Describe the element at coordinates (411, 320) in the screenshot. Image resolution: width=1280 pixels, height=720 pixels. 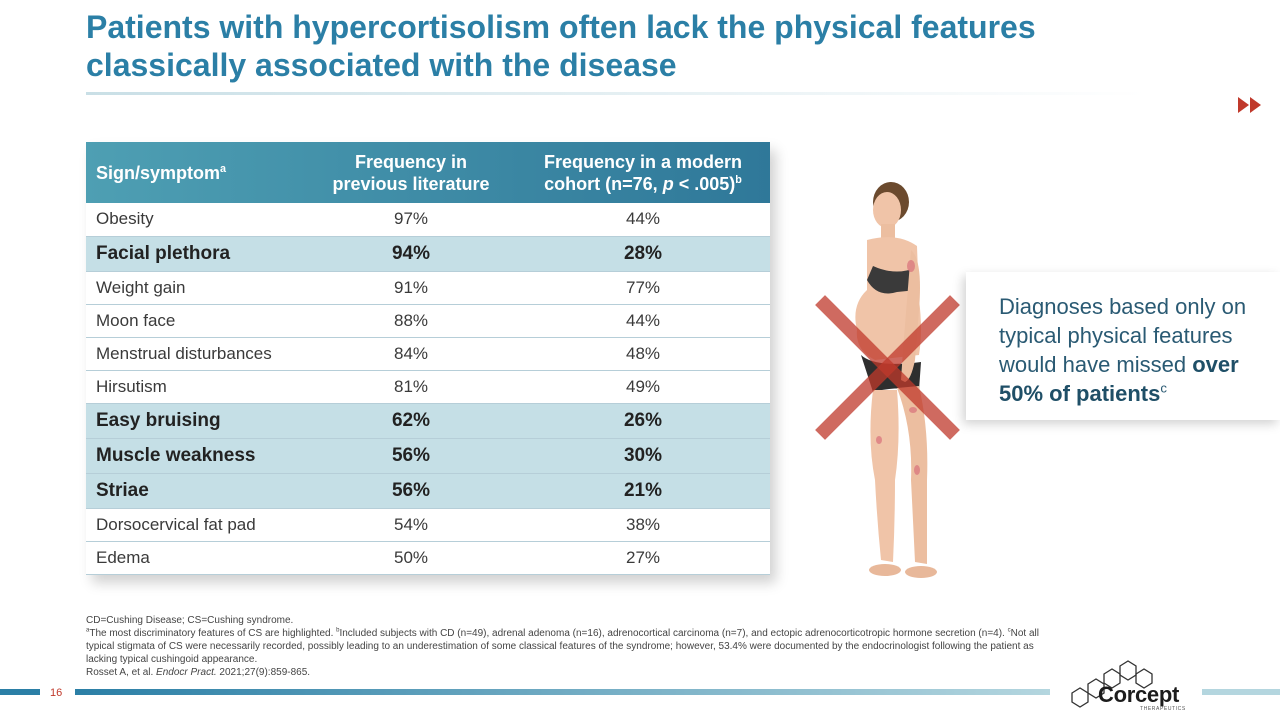
I see `cell-previous: 88%` at that location.